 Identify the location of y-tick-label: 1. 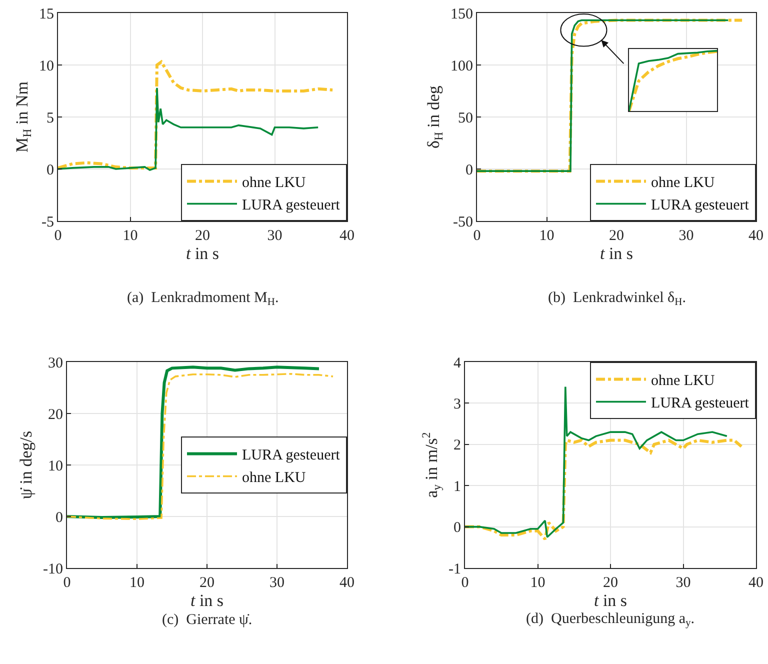
(457, 486).